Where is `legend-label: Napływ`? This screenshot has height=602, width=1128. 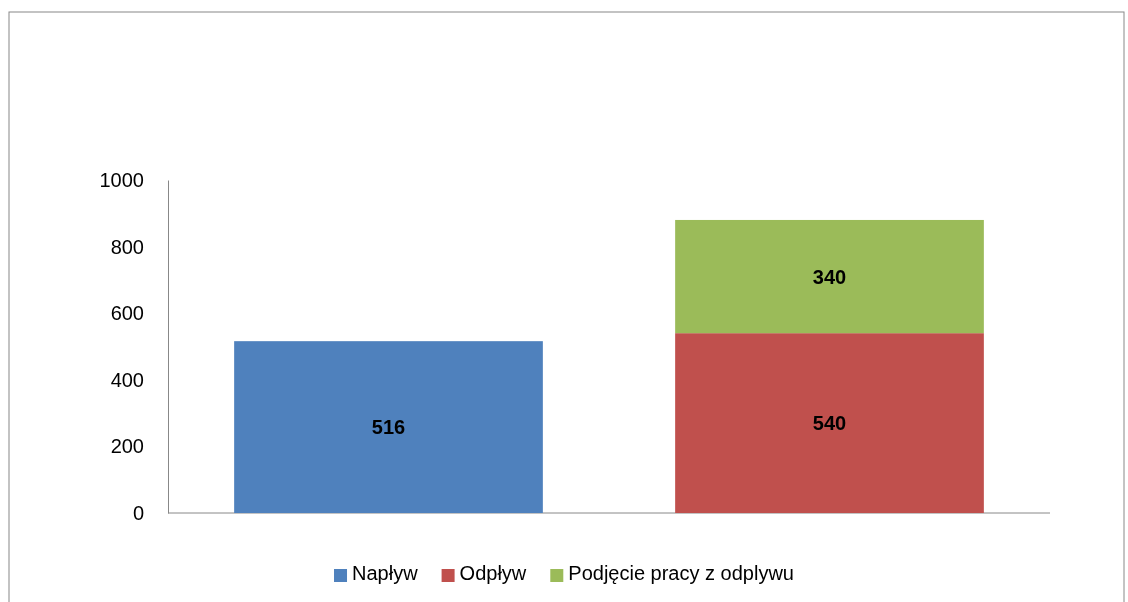 legend-label: Napływ is located at coordinates (385, 573).